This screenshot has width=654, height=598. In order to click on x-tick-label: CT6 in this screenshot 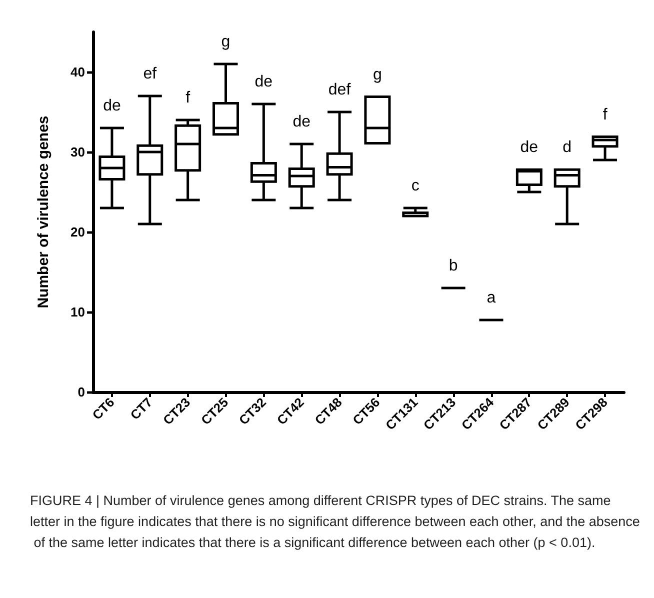, I will do `click(103, 408)`.